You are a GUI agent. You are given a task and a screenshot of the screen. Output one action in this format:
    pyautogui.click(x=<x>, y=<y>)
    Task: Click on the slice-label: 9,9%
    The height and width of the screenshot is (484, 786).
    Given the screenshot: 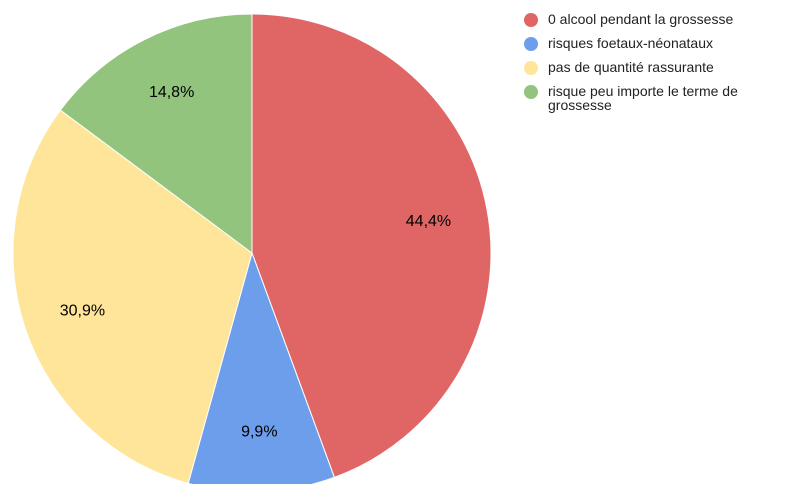 What is the action you would take?
    pyautogui.click(x=259, y=431)
    